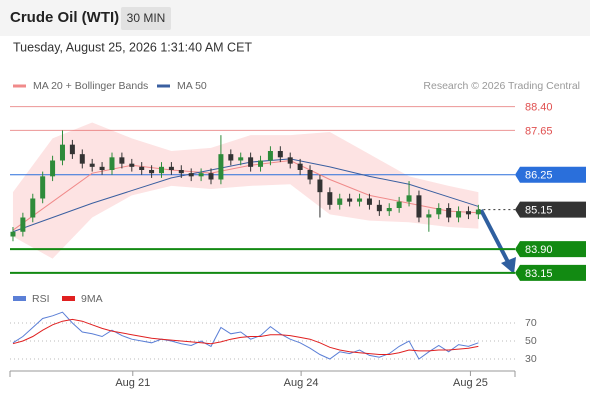 The width and height of the screenshot is (590, 400). I want to click on interval: 30 MIN, so click(146, 18).